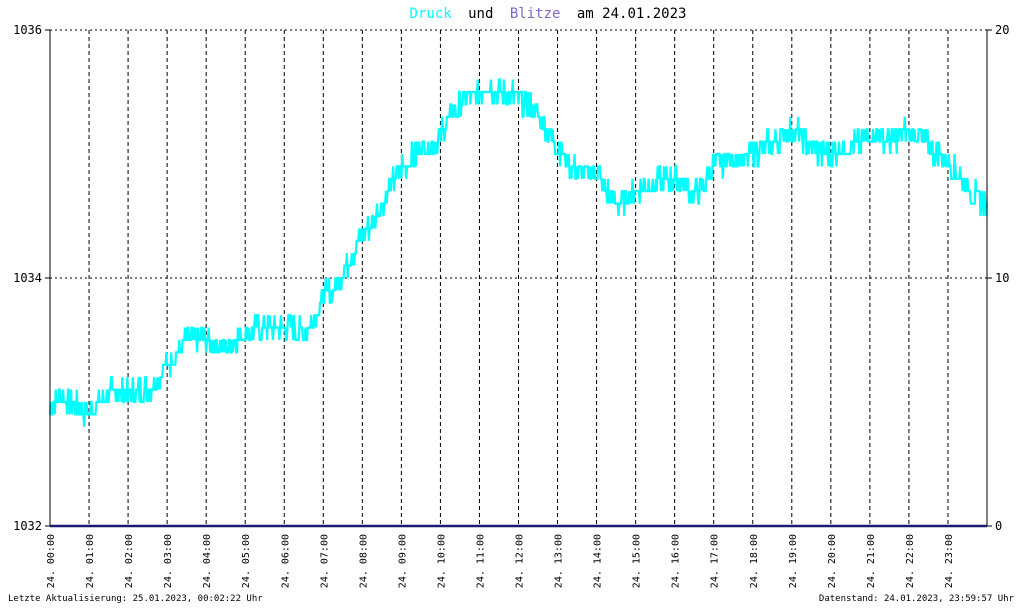 This screenshot has height=611, width=1020. What do you see at coordinates (363, 561) in the screenshot?
I see `x-axis-tick-label: 24. 08:00` at bounding box center [363, 561].